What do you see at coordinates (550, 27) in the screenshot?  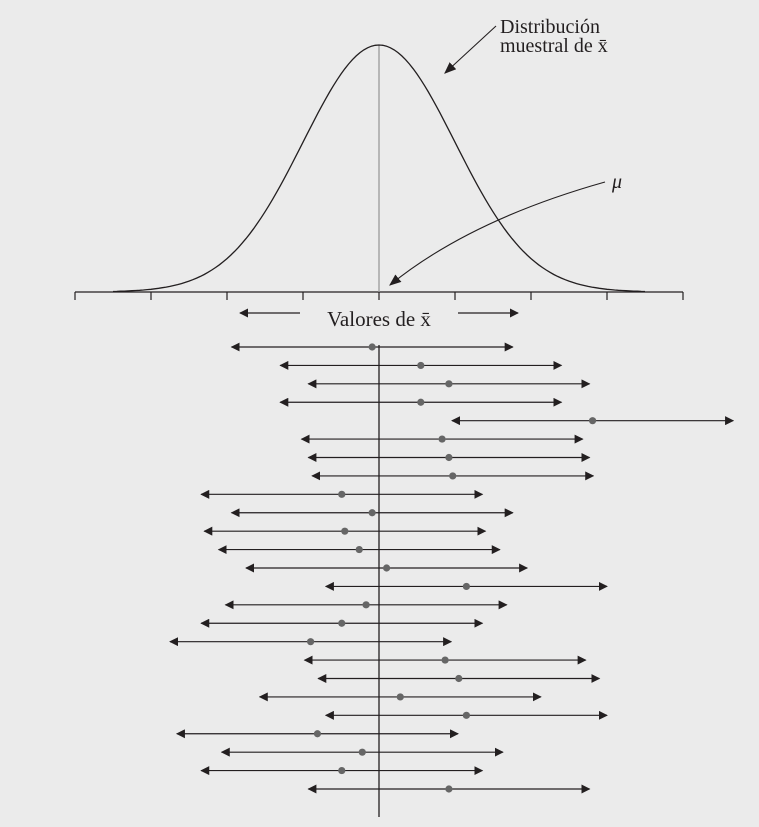 I see `distribution-label-line1: Distribución` at bounding box center [550, 27].